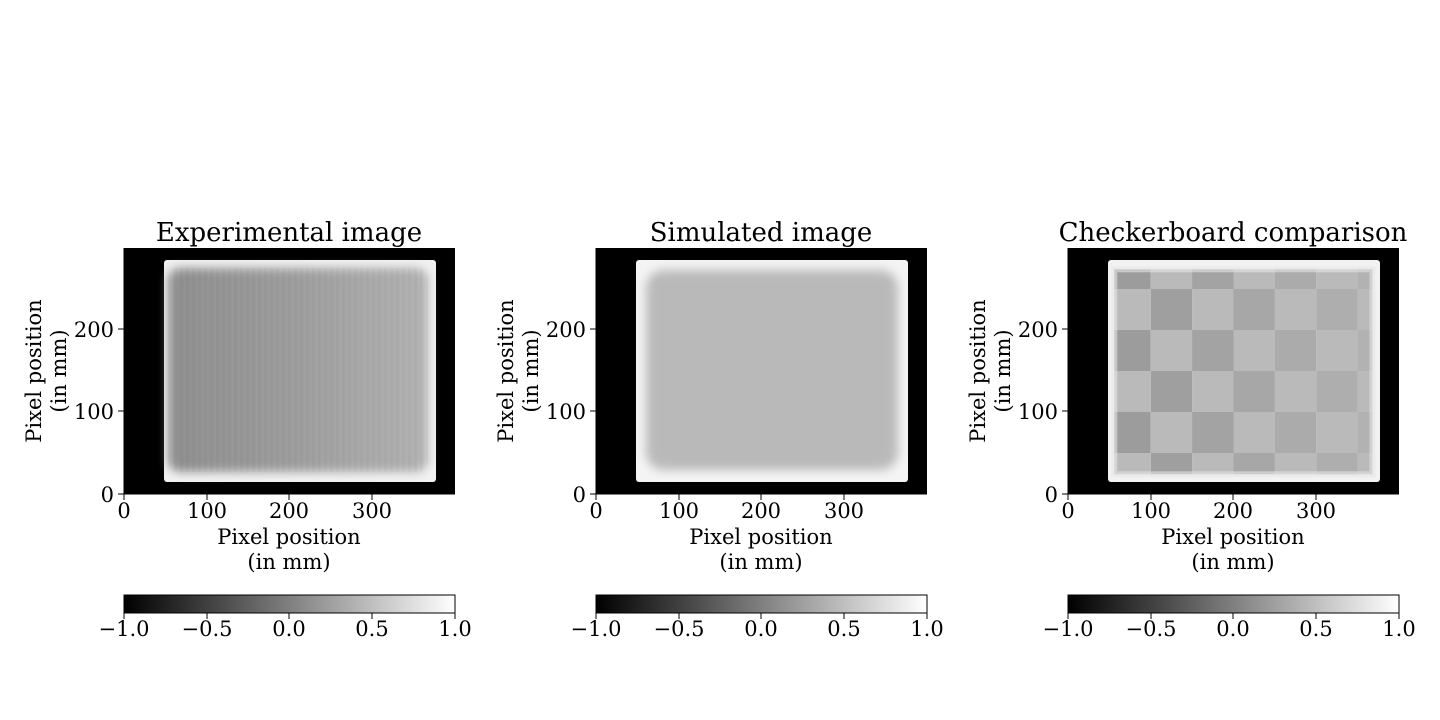 Image resolution: width=1440 pixels, height=720 pixels. I want to click on x-tick-label: 100, so click(207, 511).